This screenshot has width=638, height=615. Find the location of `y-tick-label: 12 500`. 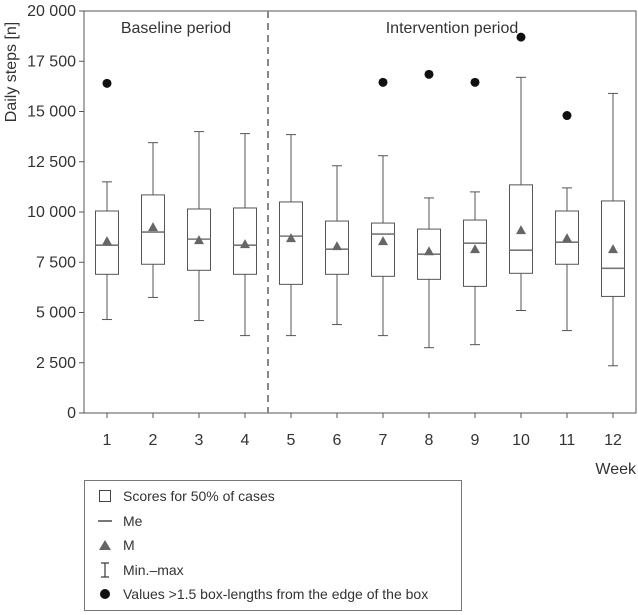

y-tick-label: 12 500 is located at coordinates (51, 162).